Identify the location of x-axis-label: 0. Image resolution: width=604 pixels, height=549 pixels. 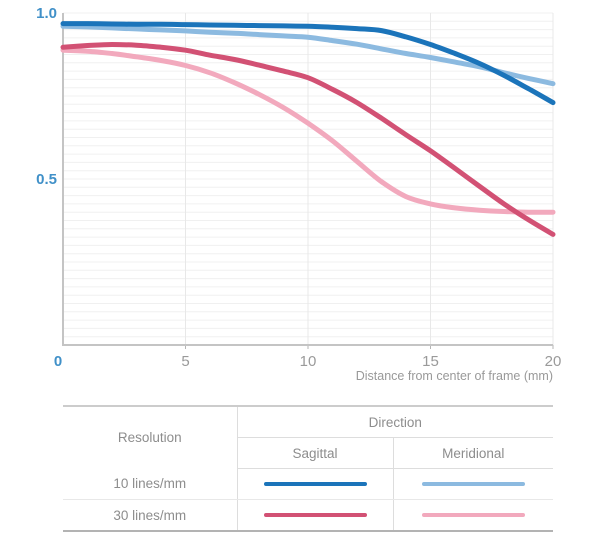
(58, 361).